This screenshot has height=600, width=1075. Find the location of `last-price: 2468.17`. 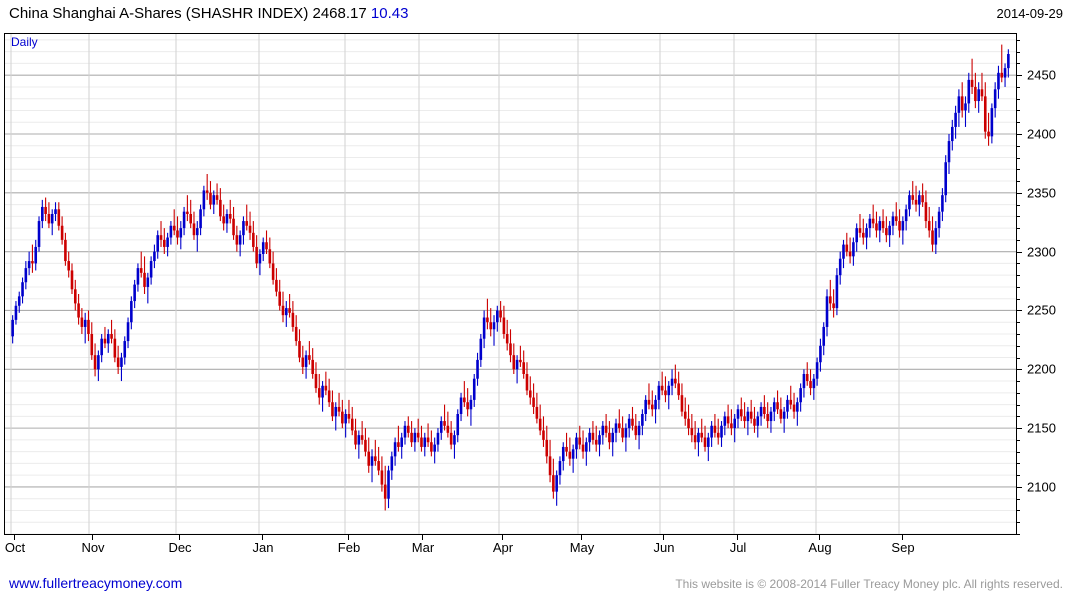

last-price: 2468.17 is located at coordinates (339, 13).